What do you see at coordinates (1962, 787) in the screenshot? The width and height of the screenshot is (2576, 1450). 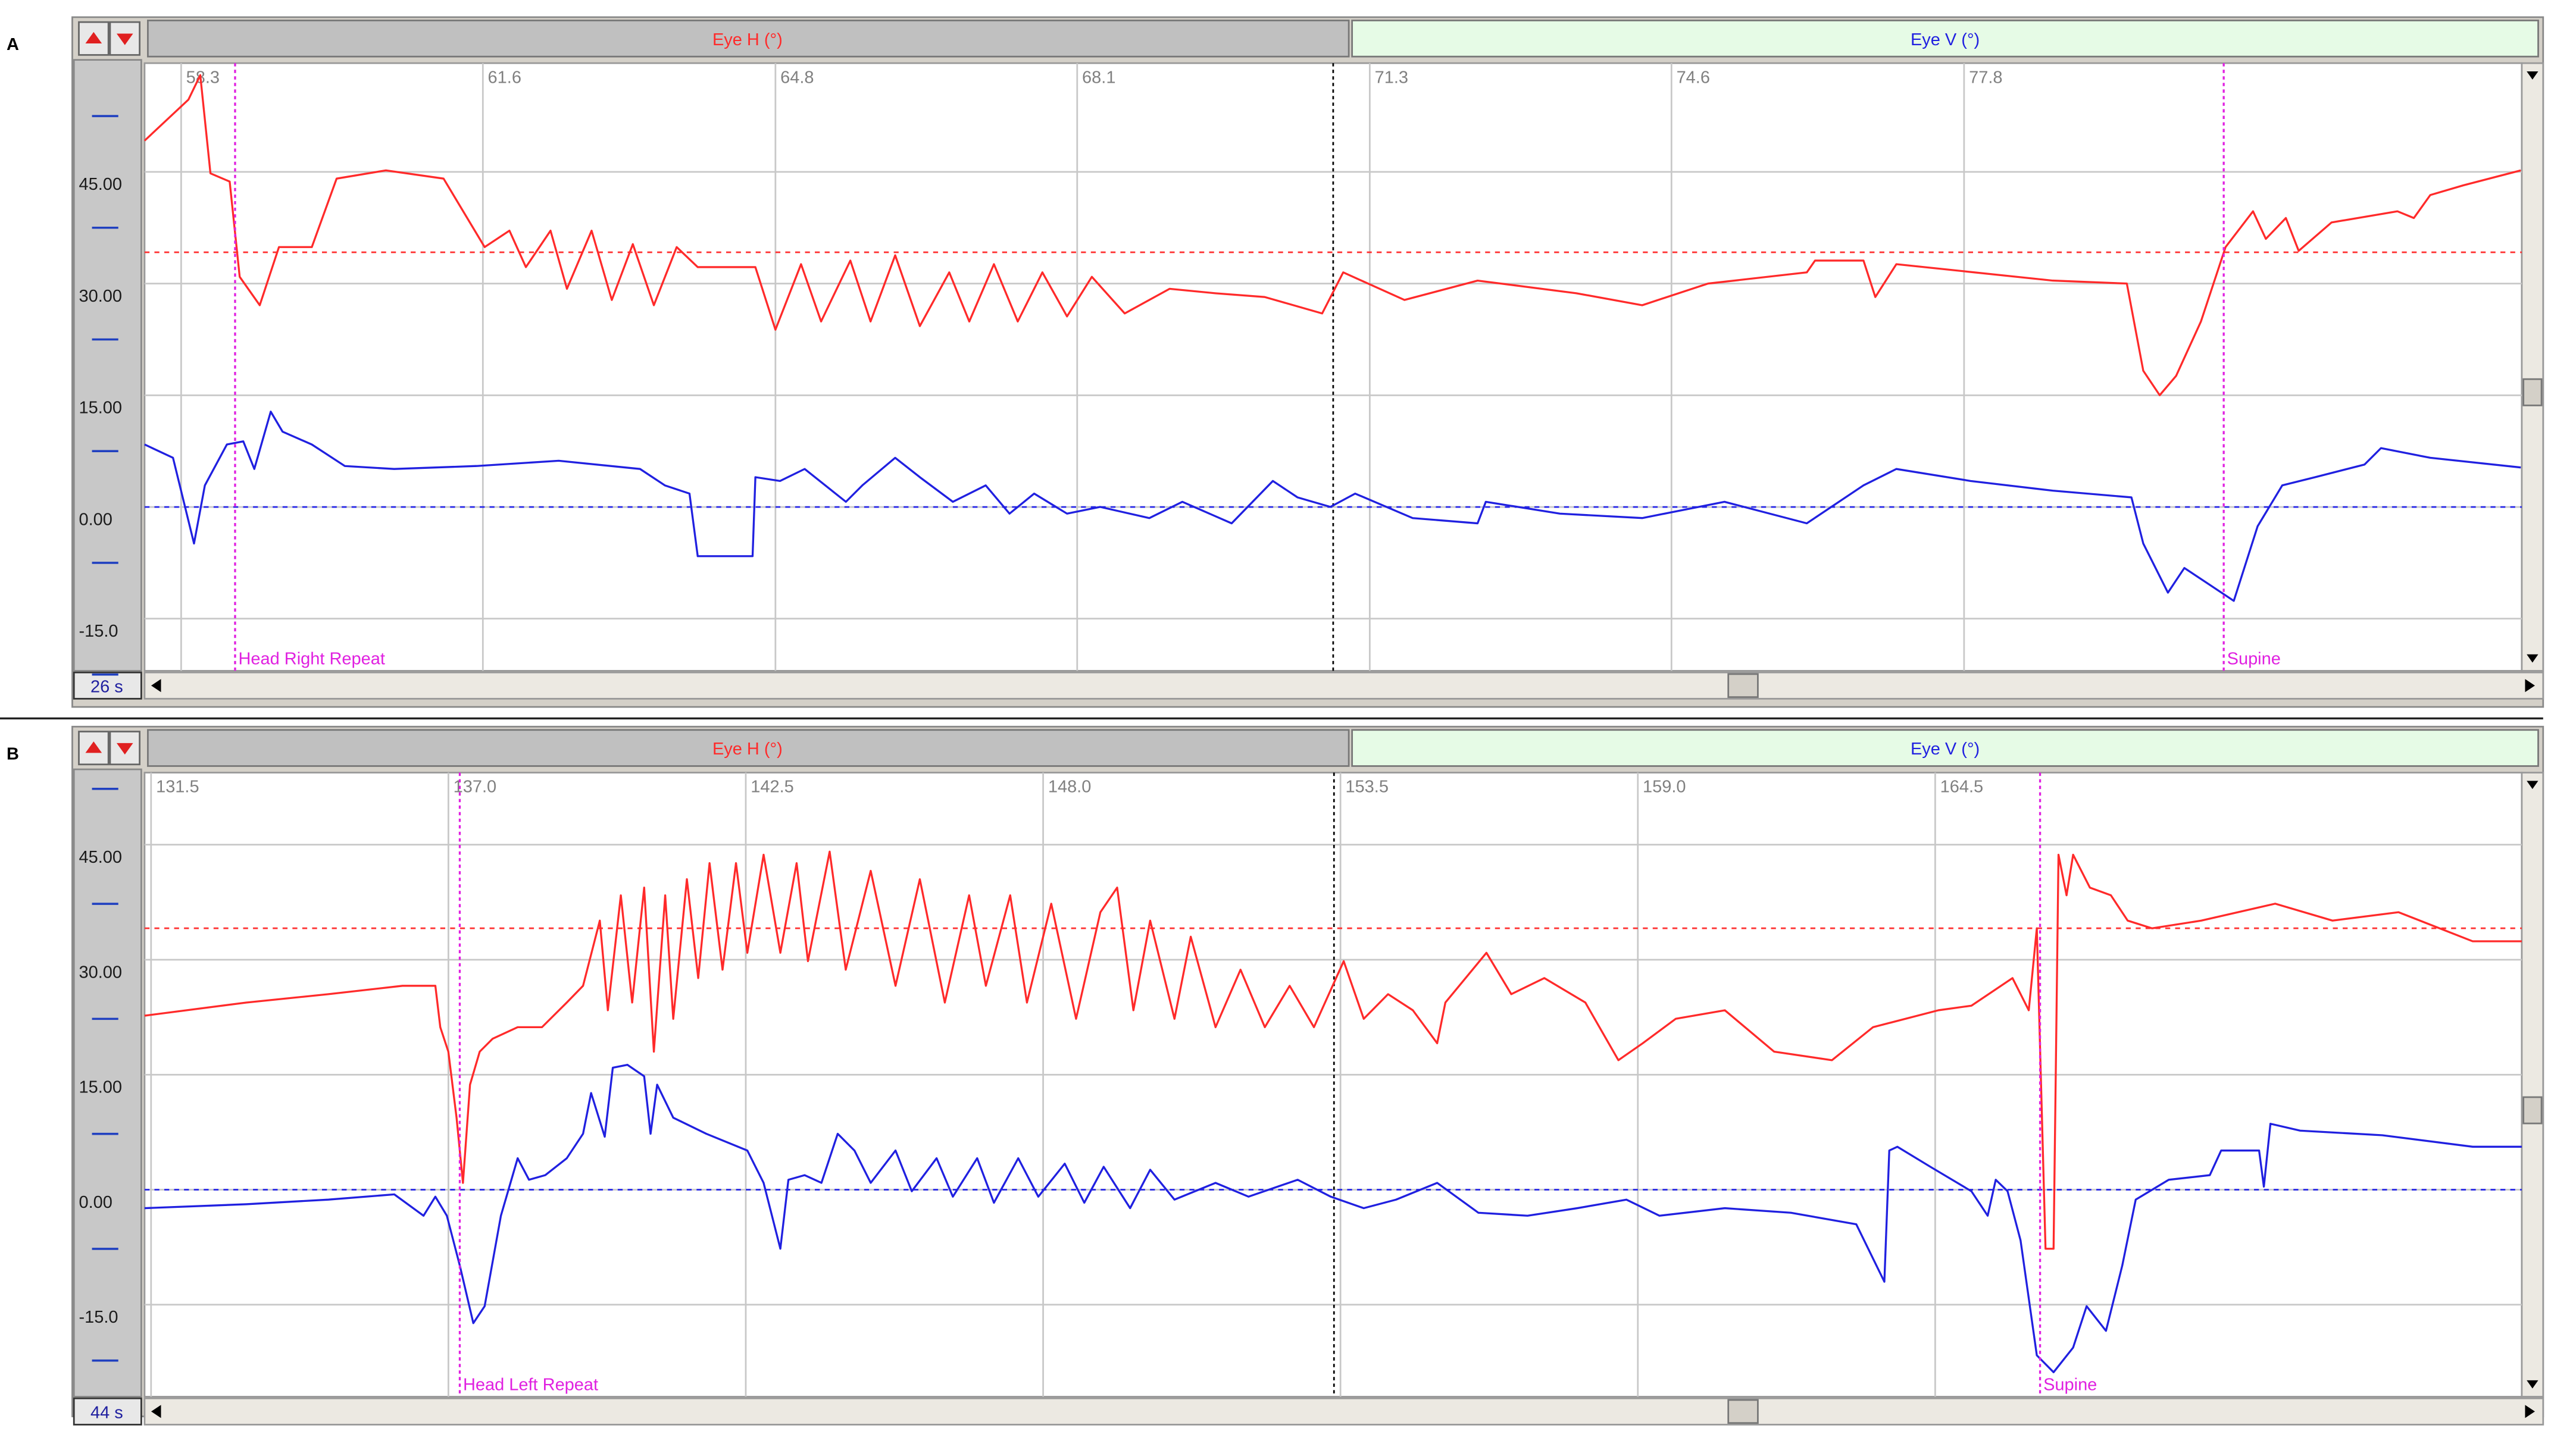 I see `x-tick-label: 164.5` at bounding box center [1962, 787].